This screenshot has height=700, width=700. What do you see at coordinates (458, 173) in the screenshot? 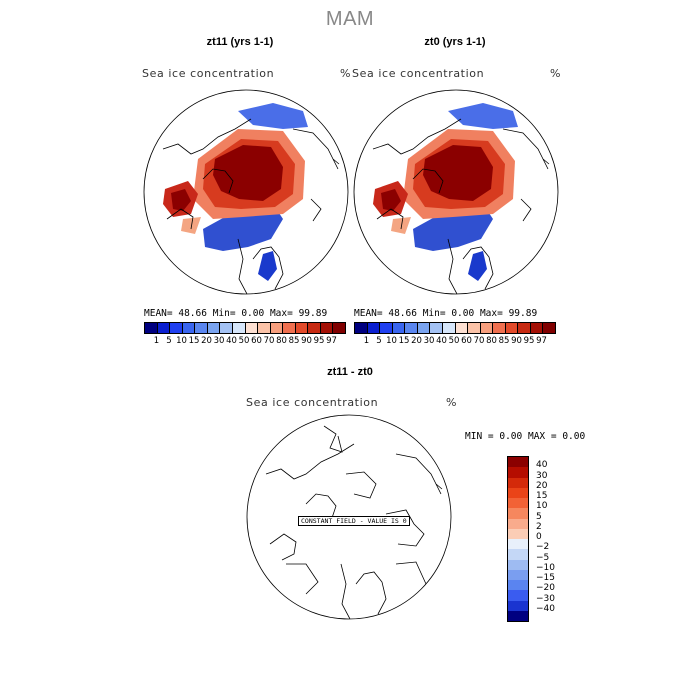
I see `panel2-ice-core` at bounding box center [458, 173].